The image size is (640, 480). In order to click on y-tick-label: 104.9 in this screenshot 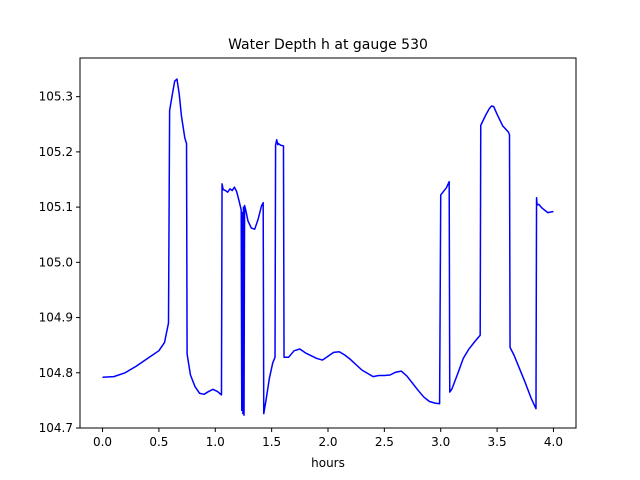, I will do `click(56, 318)`.